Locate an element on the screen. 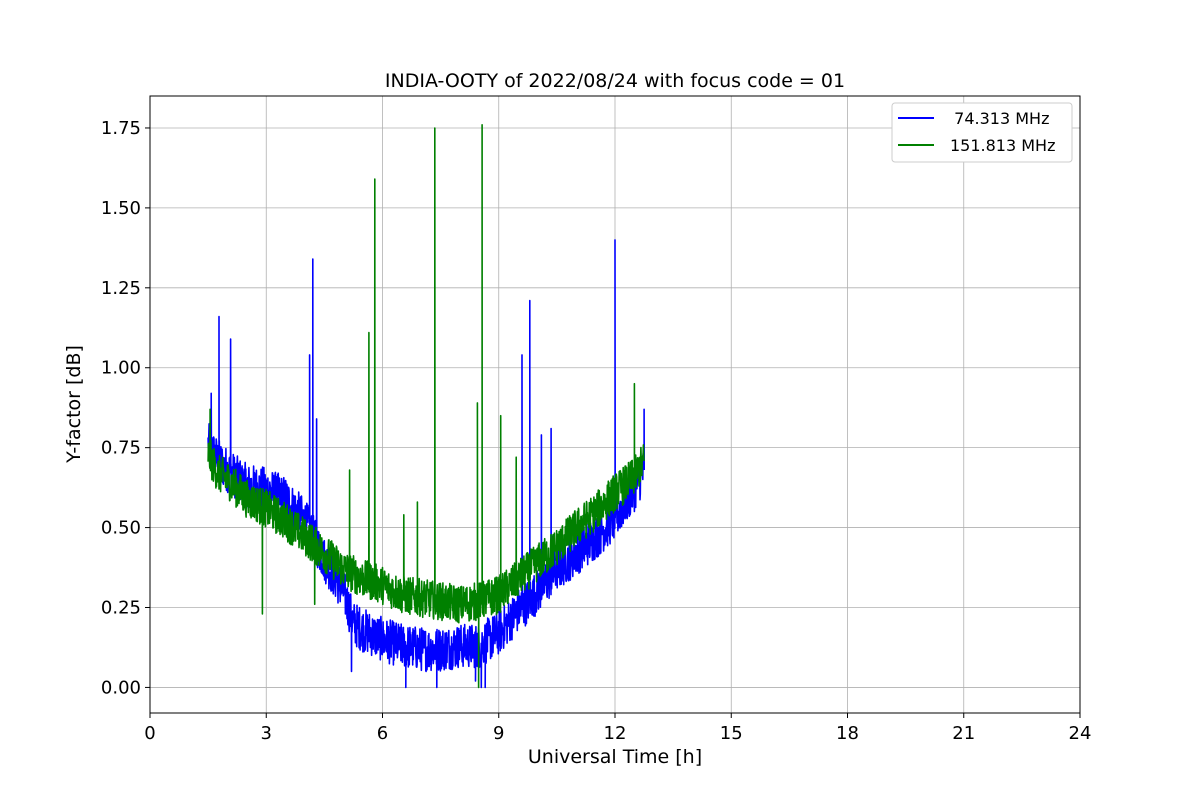 This screenshot has height=800, width=1200. x-tick-label: 12 is located at coordinates (615, 733).